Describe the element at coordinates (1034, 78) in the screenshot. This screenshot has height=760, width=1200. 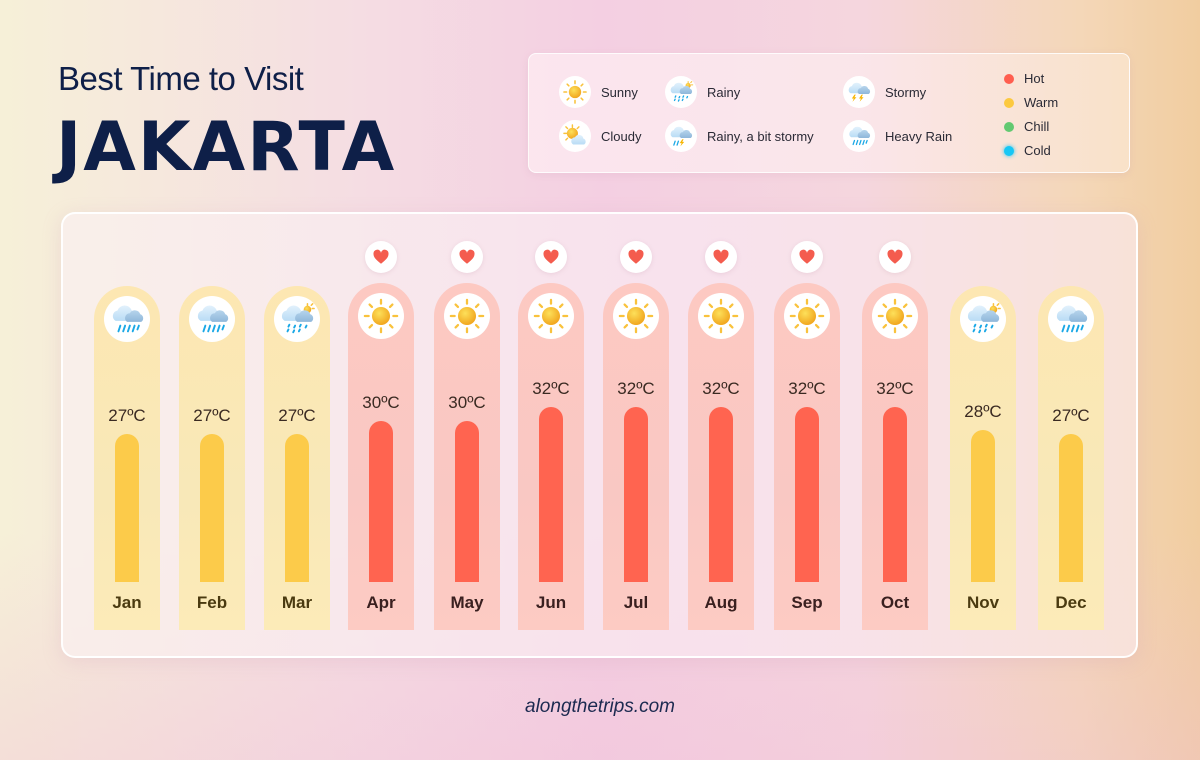
I see `legend-temp-label: Hot` at that location.